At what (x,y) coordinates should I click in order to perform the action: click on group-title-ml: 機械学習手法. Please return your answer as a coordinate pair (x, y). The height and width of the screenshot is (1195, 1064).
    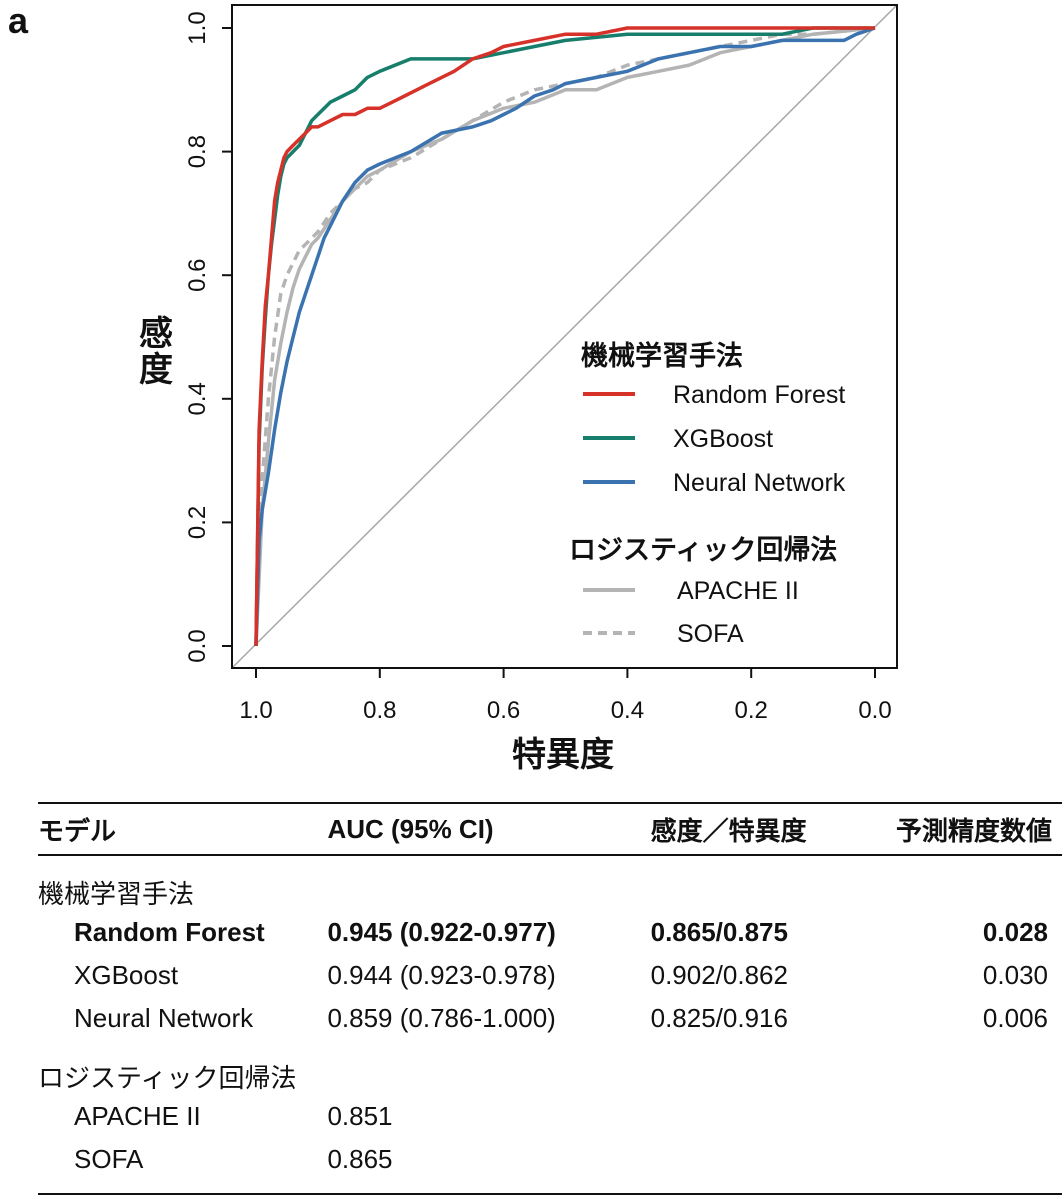
    Looking at the image, I should click on (116, 894).